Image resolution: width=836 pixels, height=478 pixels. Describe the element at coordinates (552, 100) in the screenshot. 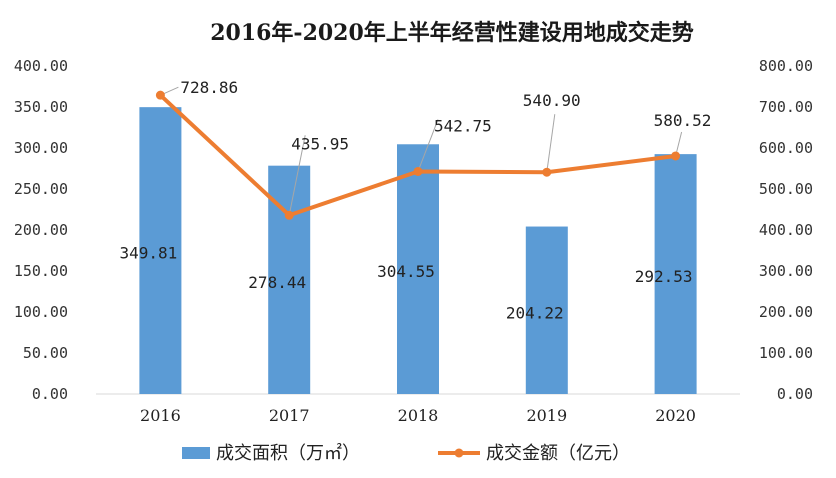

I see `line-data-label: 540.90` at that location.